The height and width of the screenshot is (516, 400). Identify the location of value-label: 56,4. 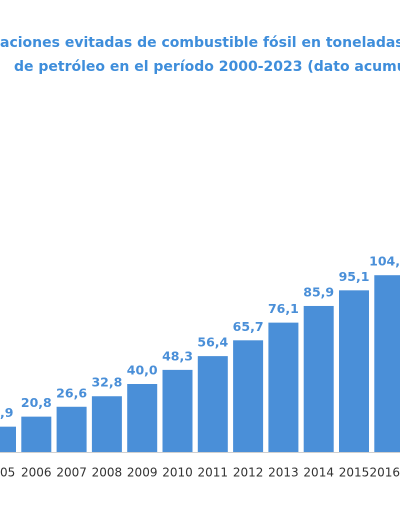
(212, 342).